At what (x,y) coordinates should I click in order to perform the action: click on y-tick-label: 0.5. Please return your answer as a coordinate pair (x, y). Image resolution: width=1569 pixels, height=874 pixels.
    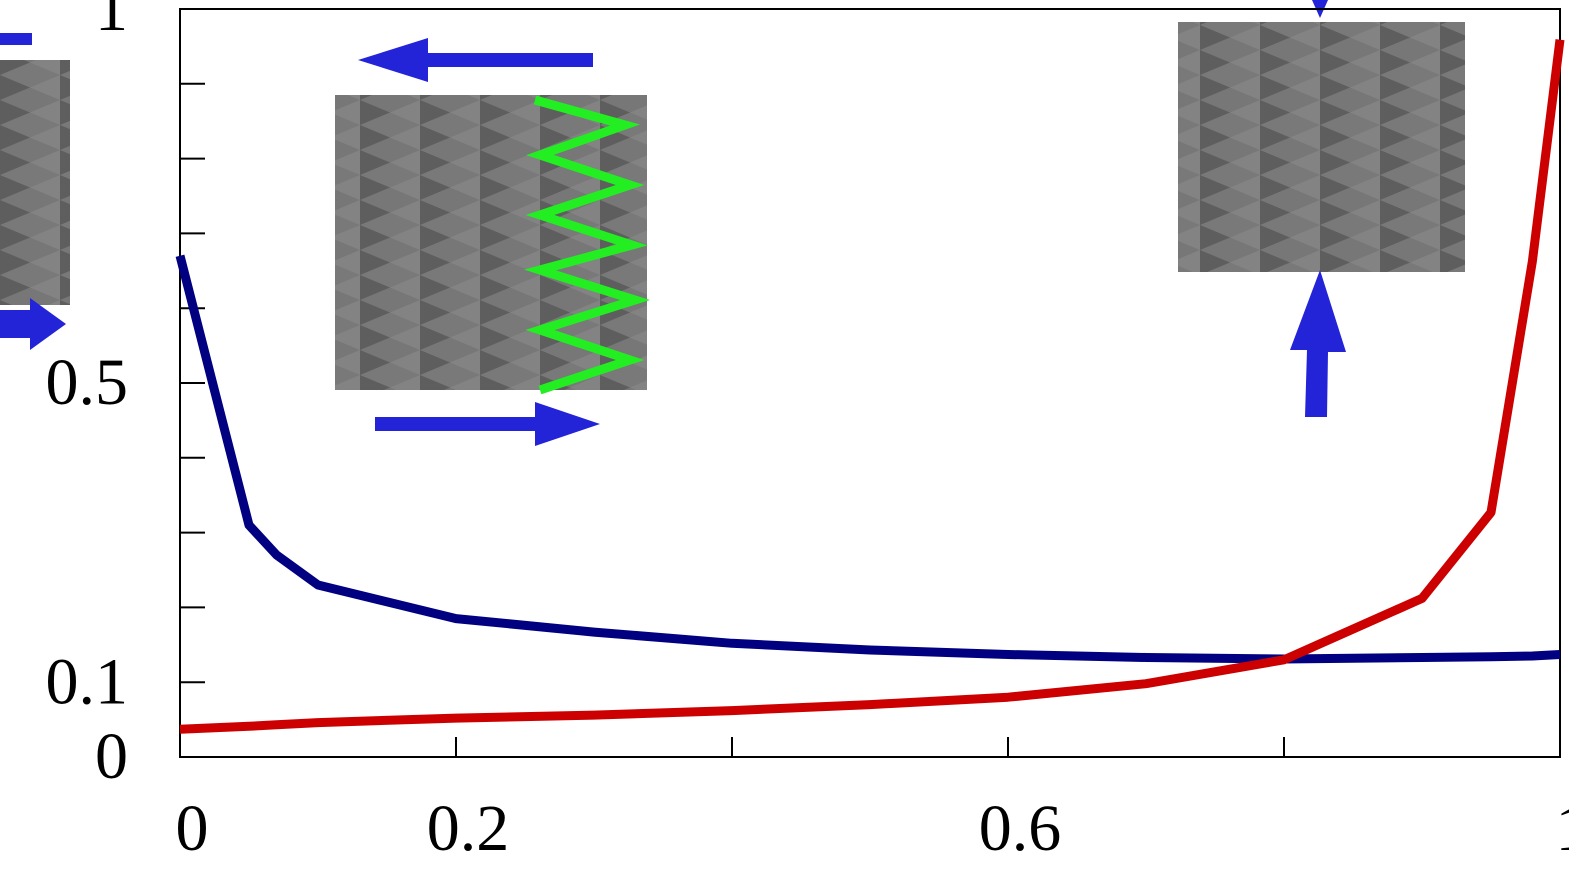
    Looking at the image, I should click on (87, 382).